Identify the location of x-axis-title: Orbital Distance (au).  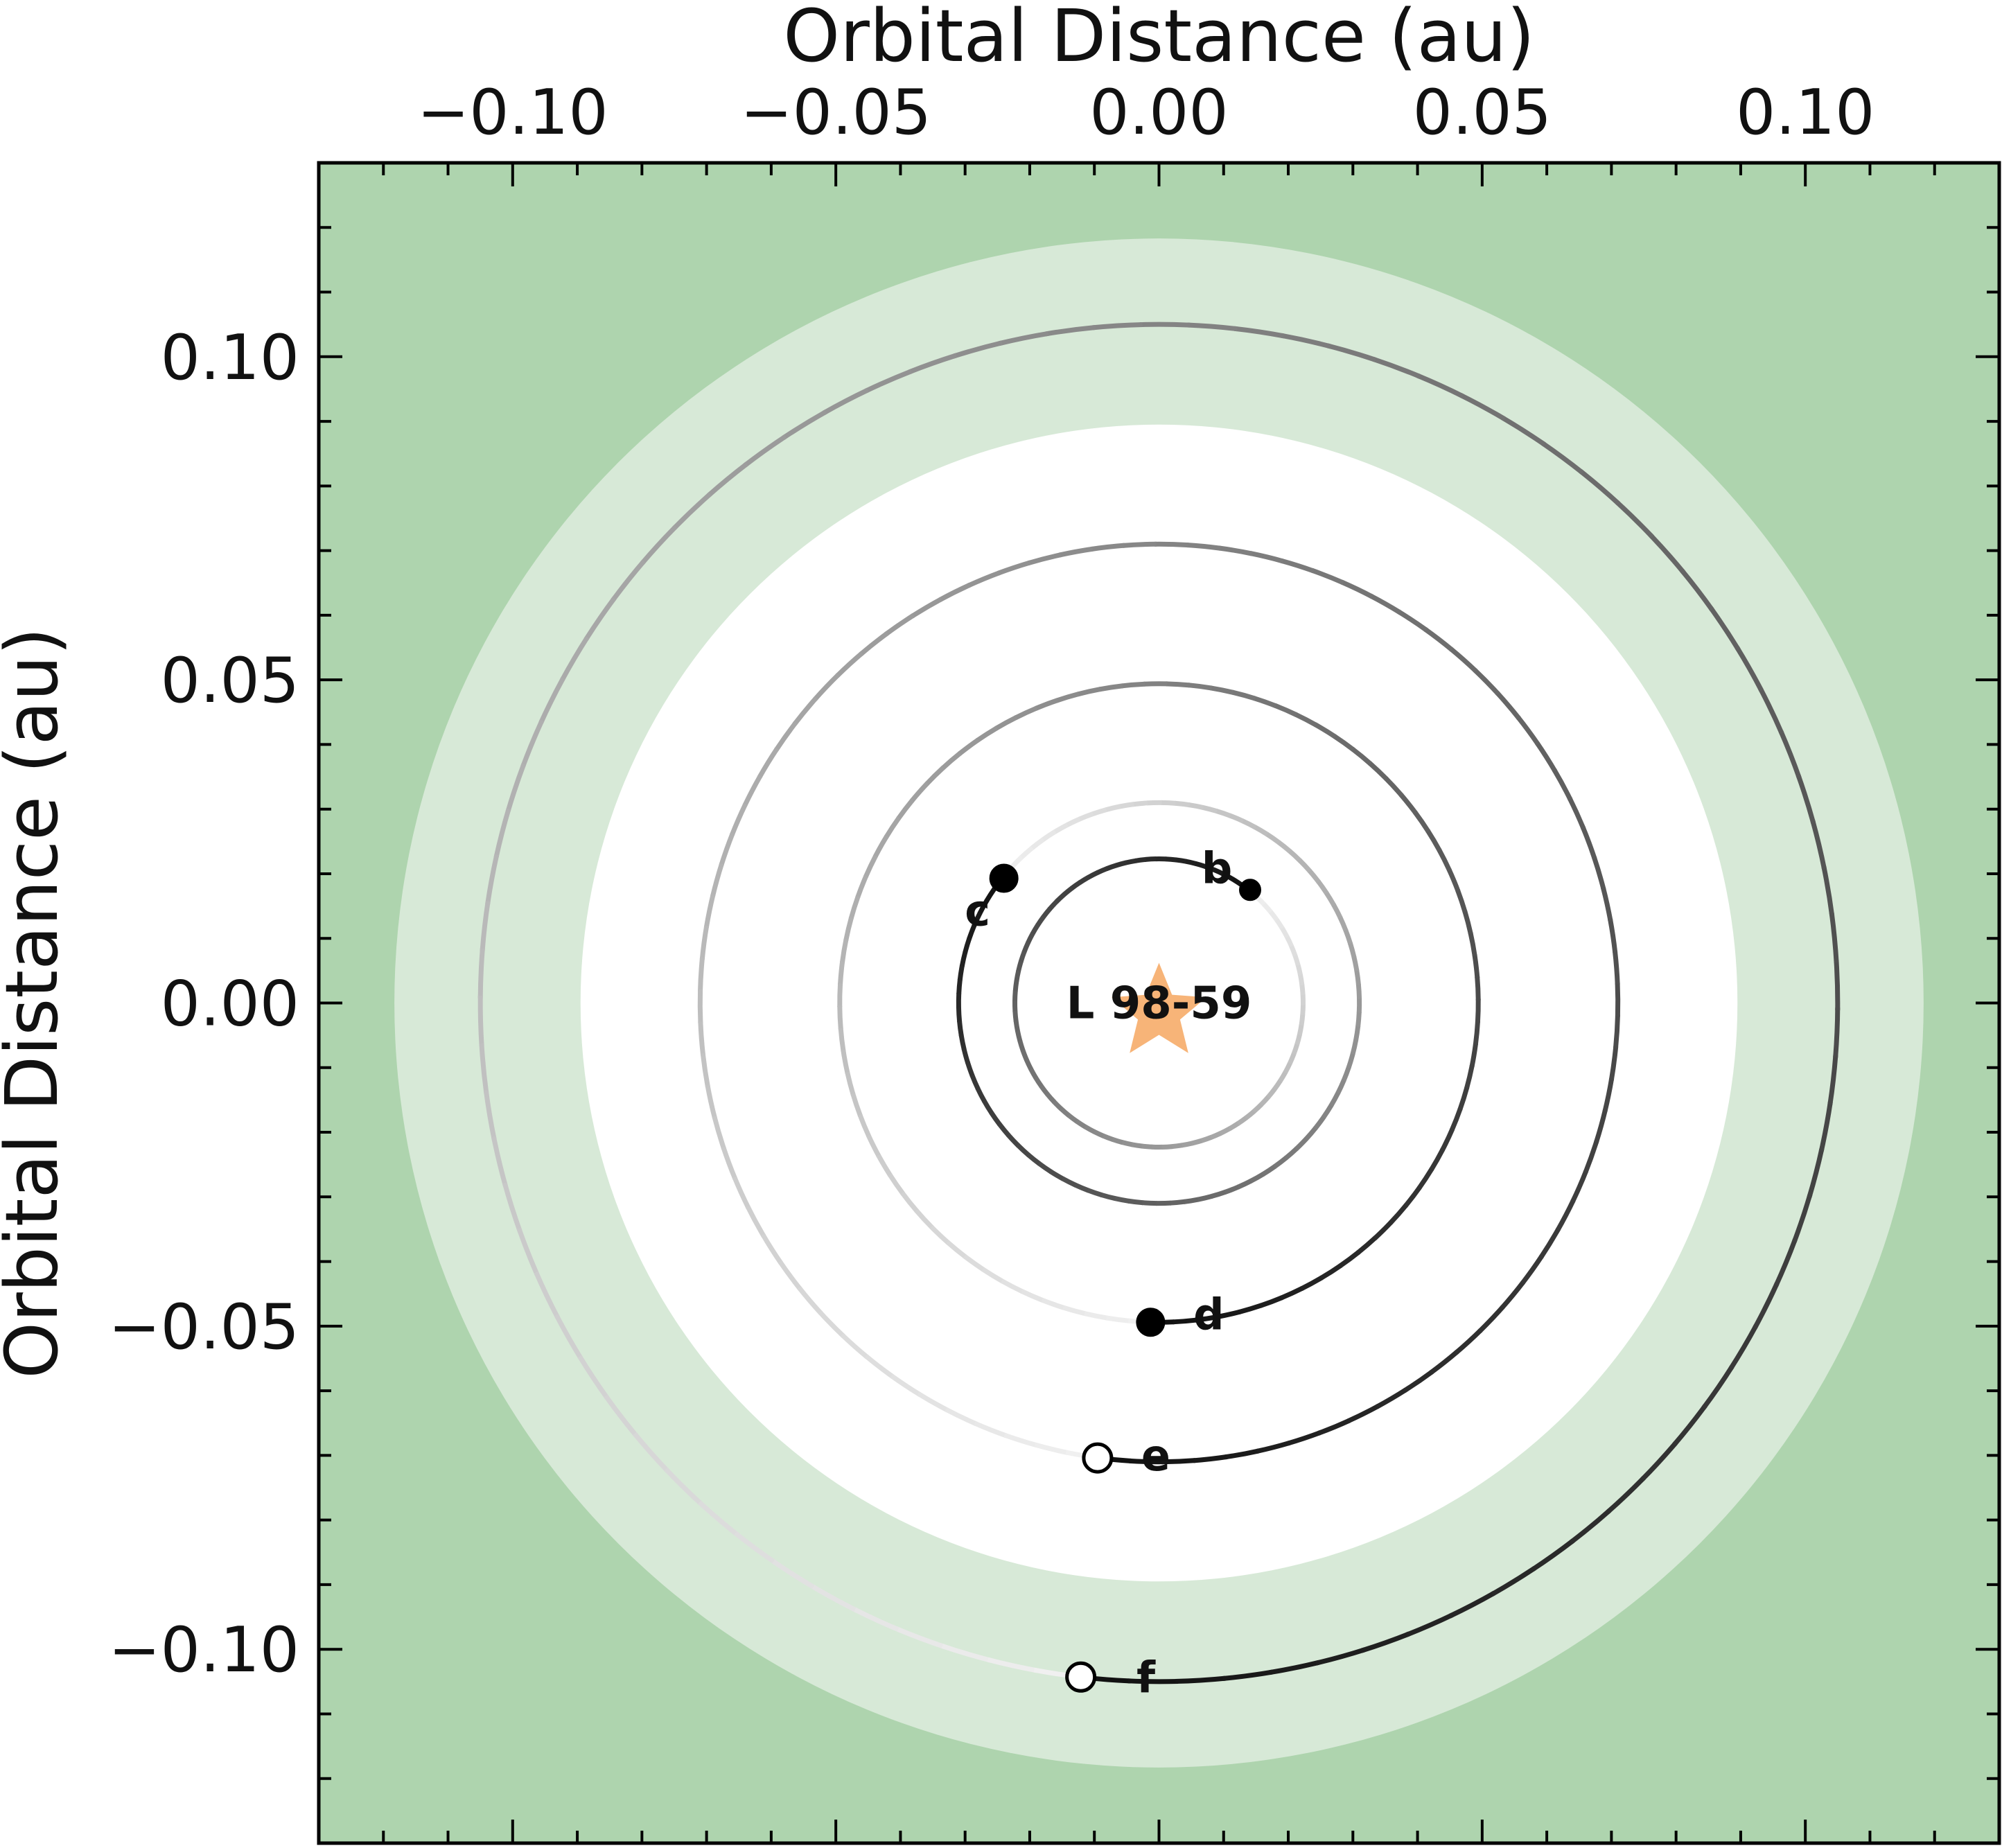
(1159, 39).